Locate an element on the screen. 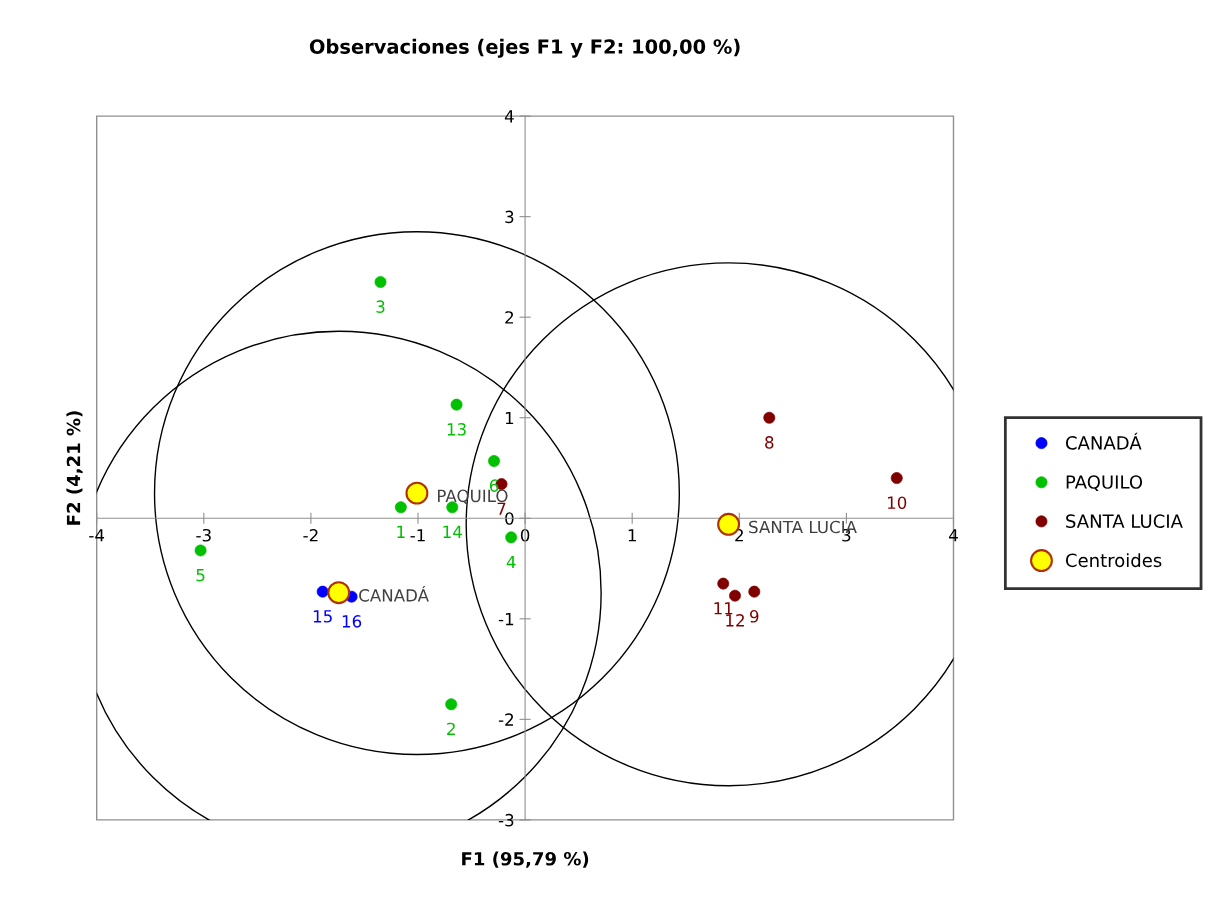 Image resolution: width=1224 pixels, height=900 pixels. x-tick-label: 0 is located at coordinates (525, 535).